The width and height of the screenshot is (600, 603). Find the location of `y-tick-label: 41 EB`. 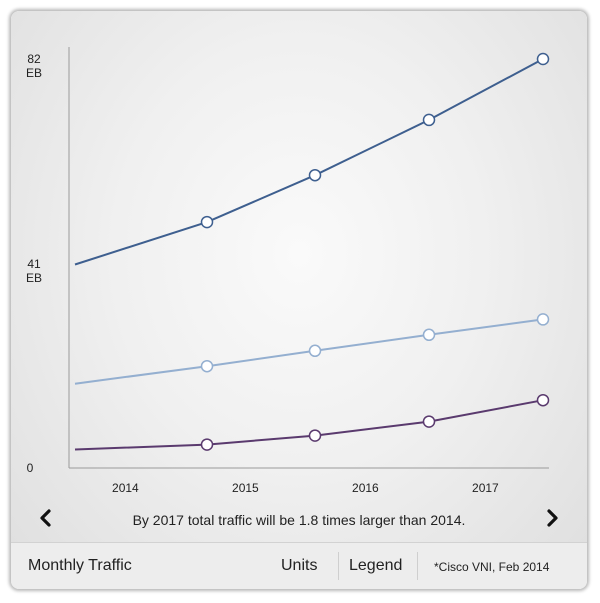

y-tick-label: 41 EB is located at coordinates (34, 271).